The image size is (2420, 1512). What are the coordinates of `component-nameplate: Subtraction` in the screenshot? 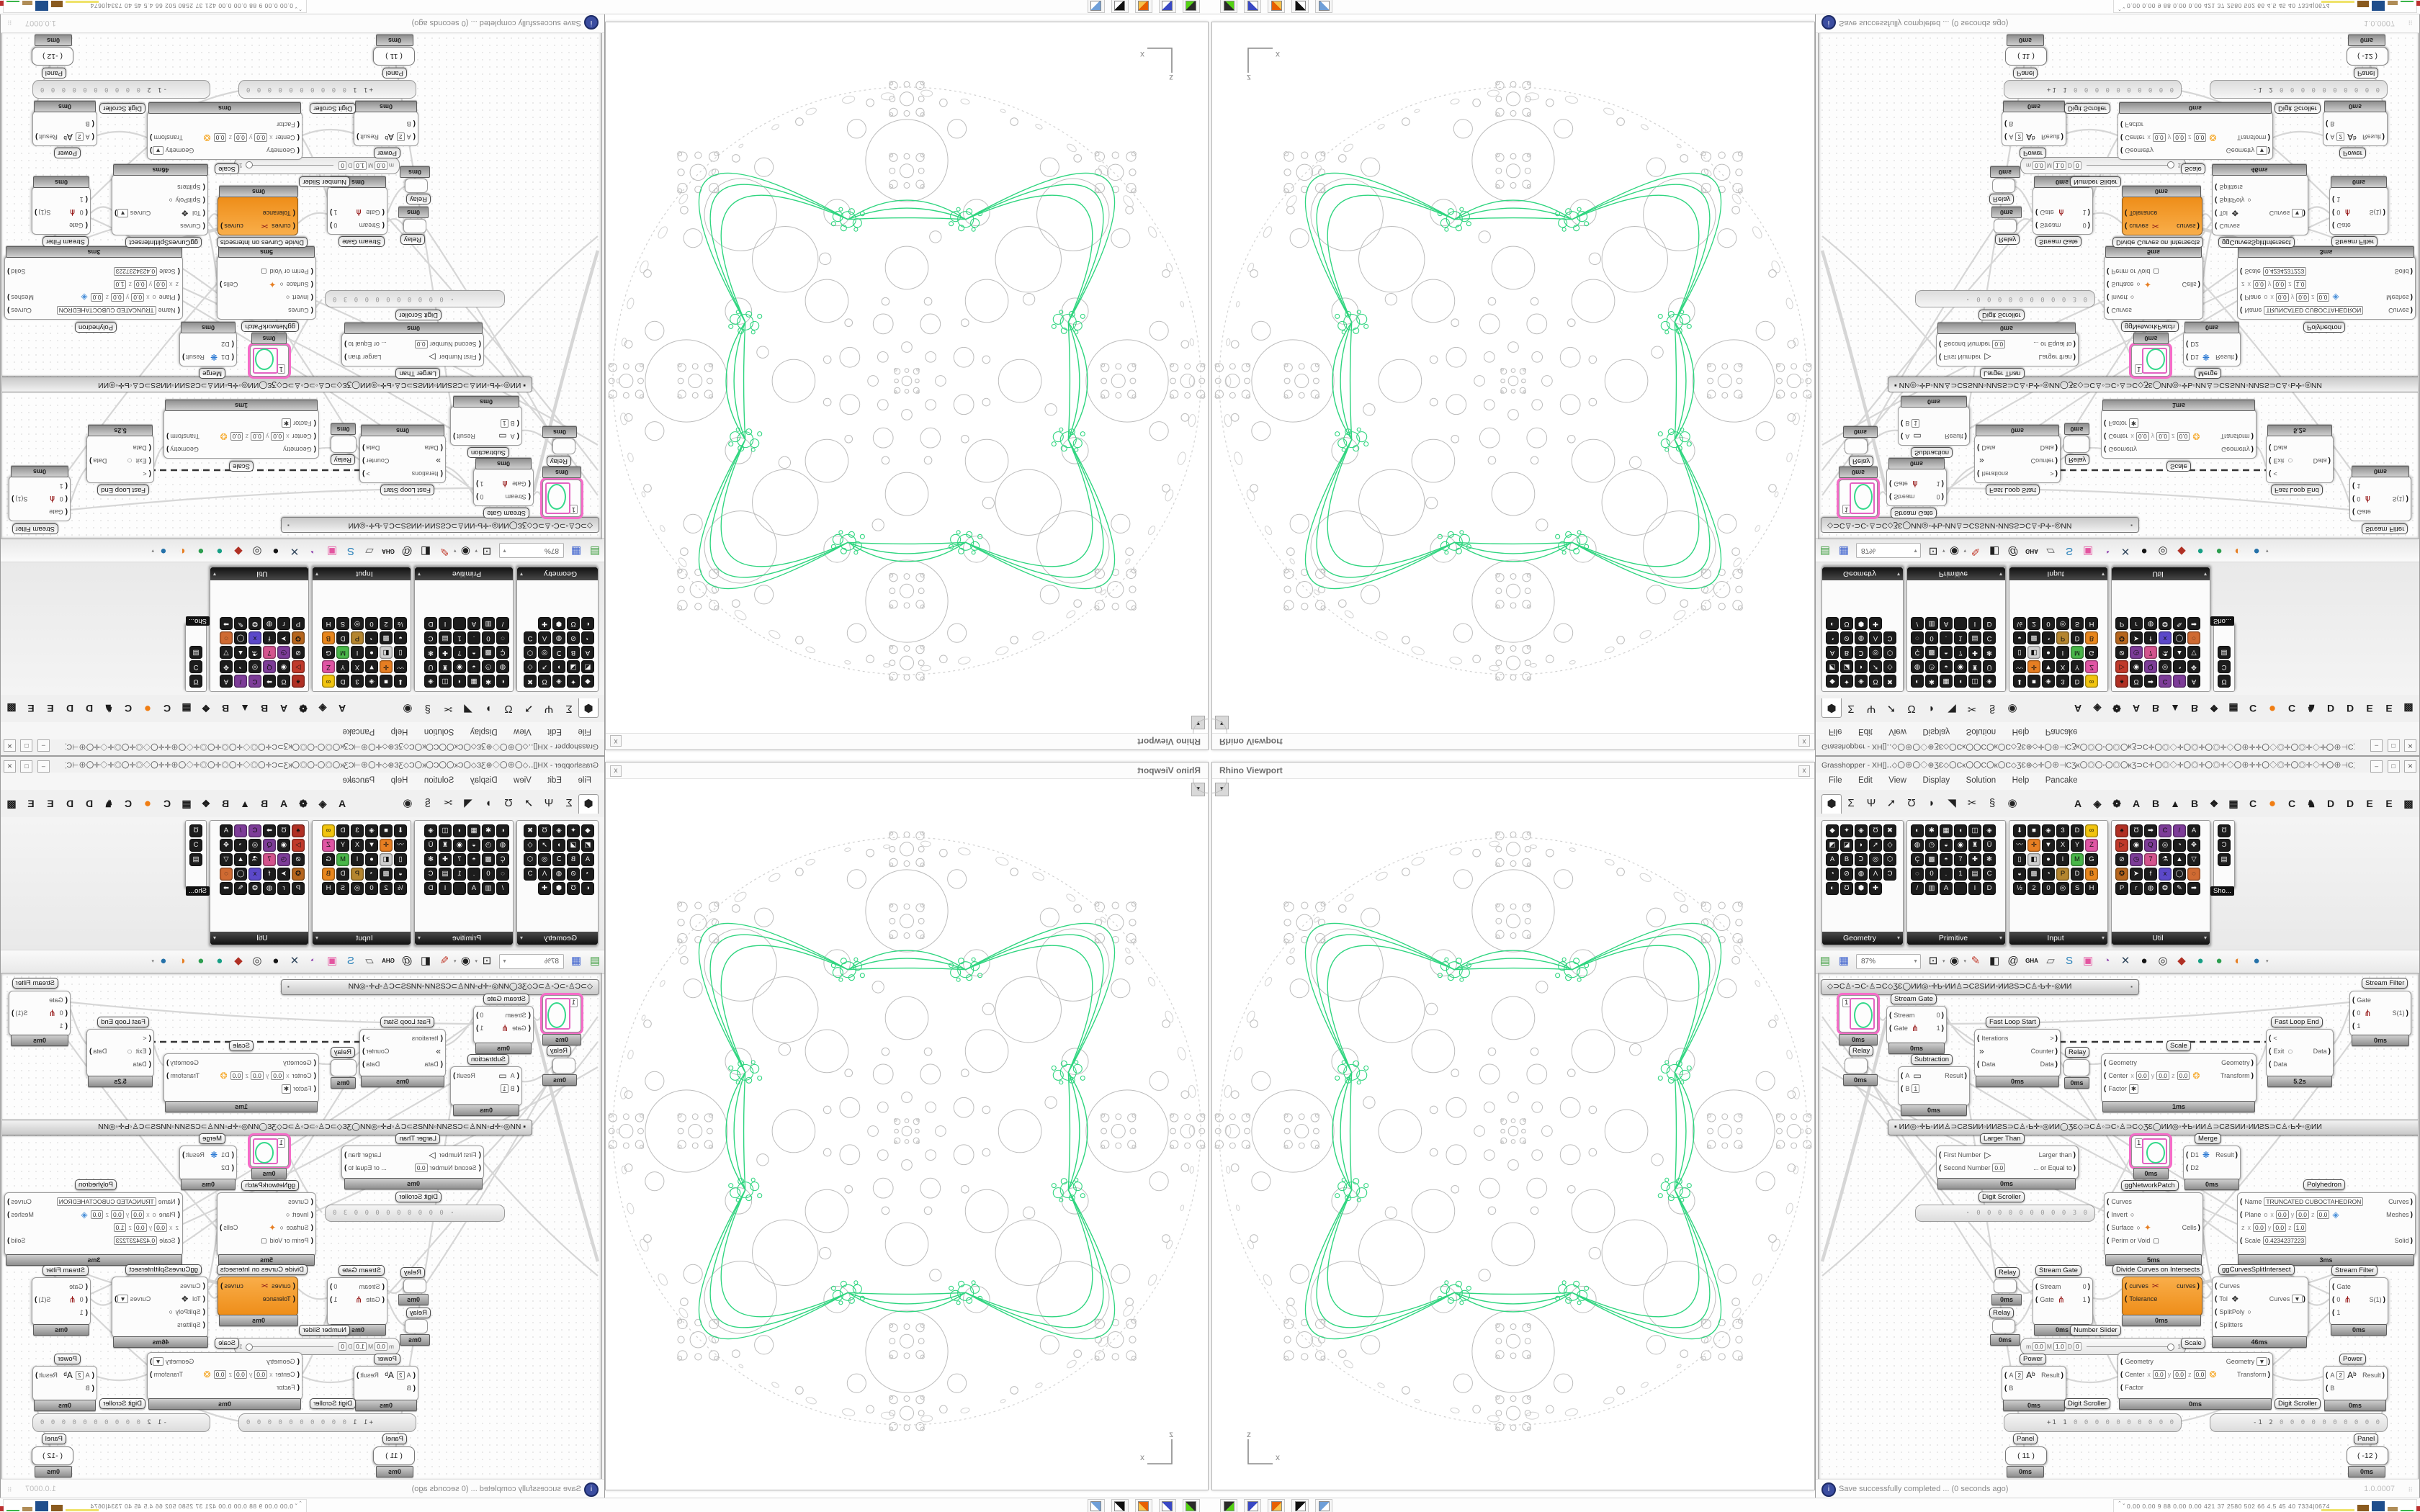 It's located at (488, 452).